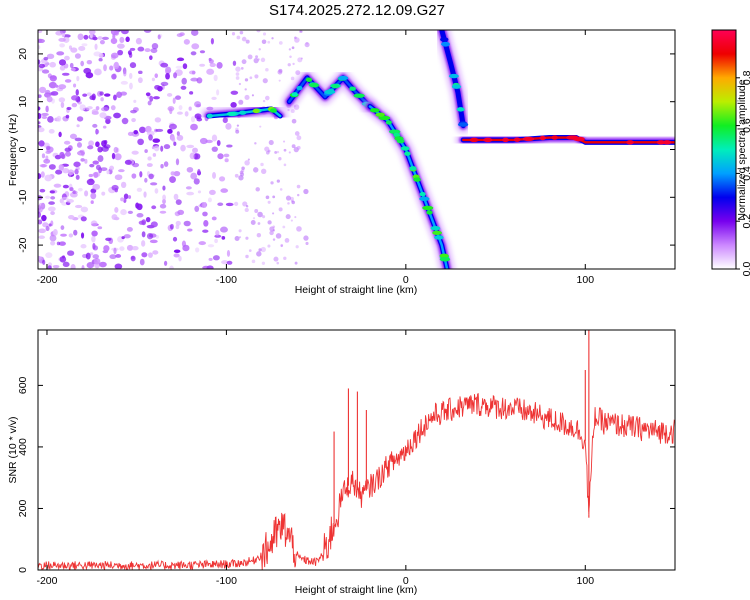  What do you see at coordinates (745, 125) in the screenshot?
I see `colorbar-tick-label: 0.6` at bounding box center [745, 125].